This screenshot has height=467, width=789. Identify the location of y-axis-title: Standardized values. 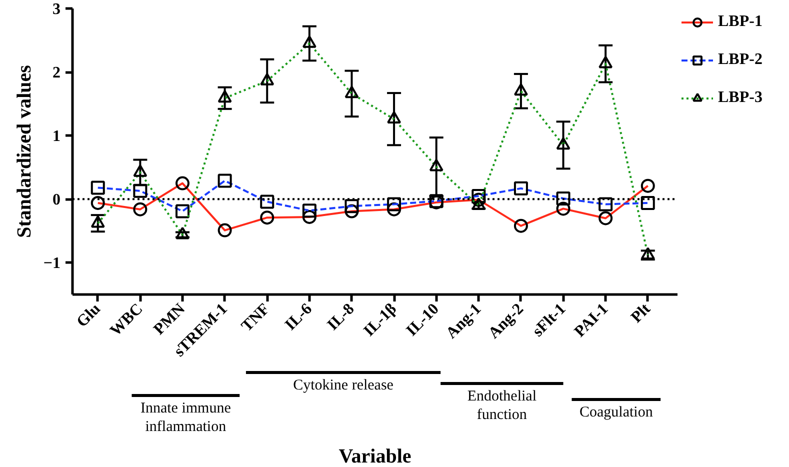
(24, 151).